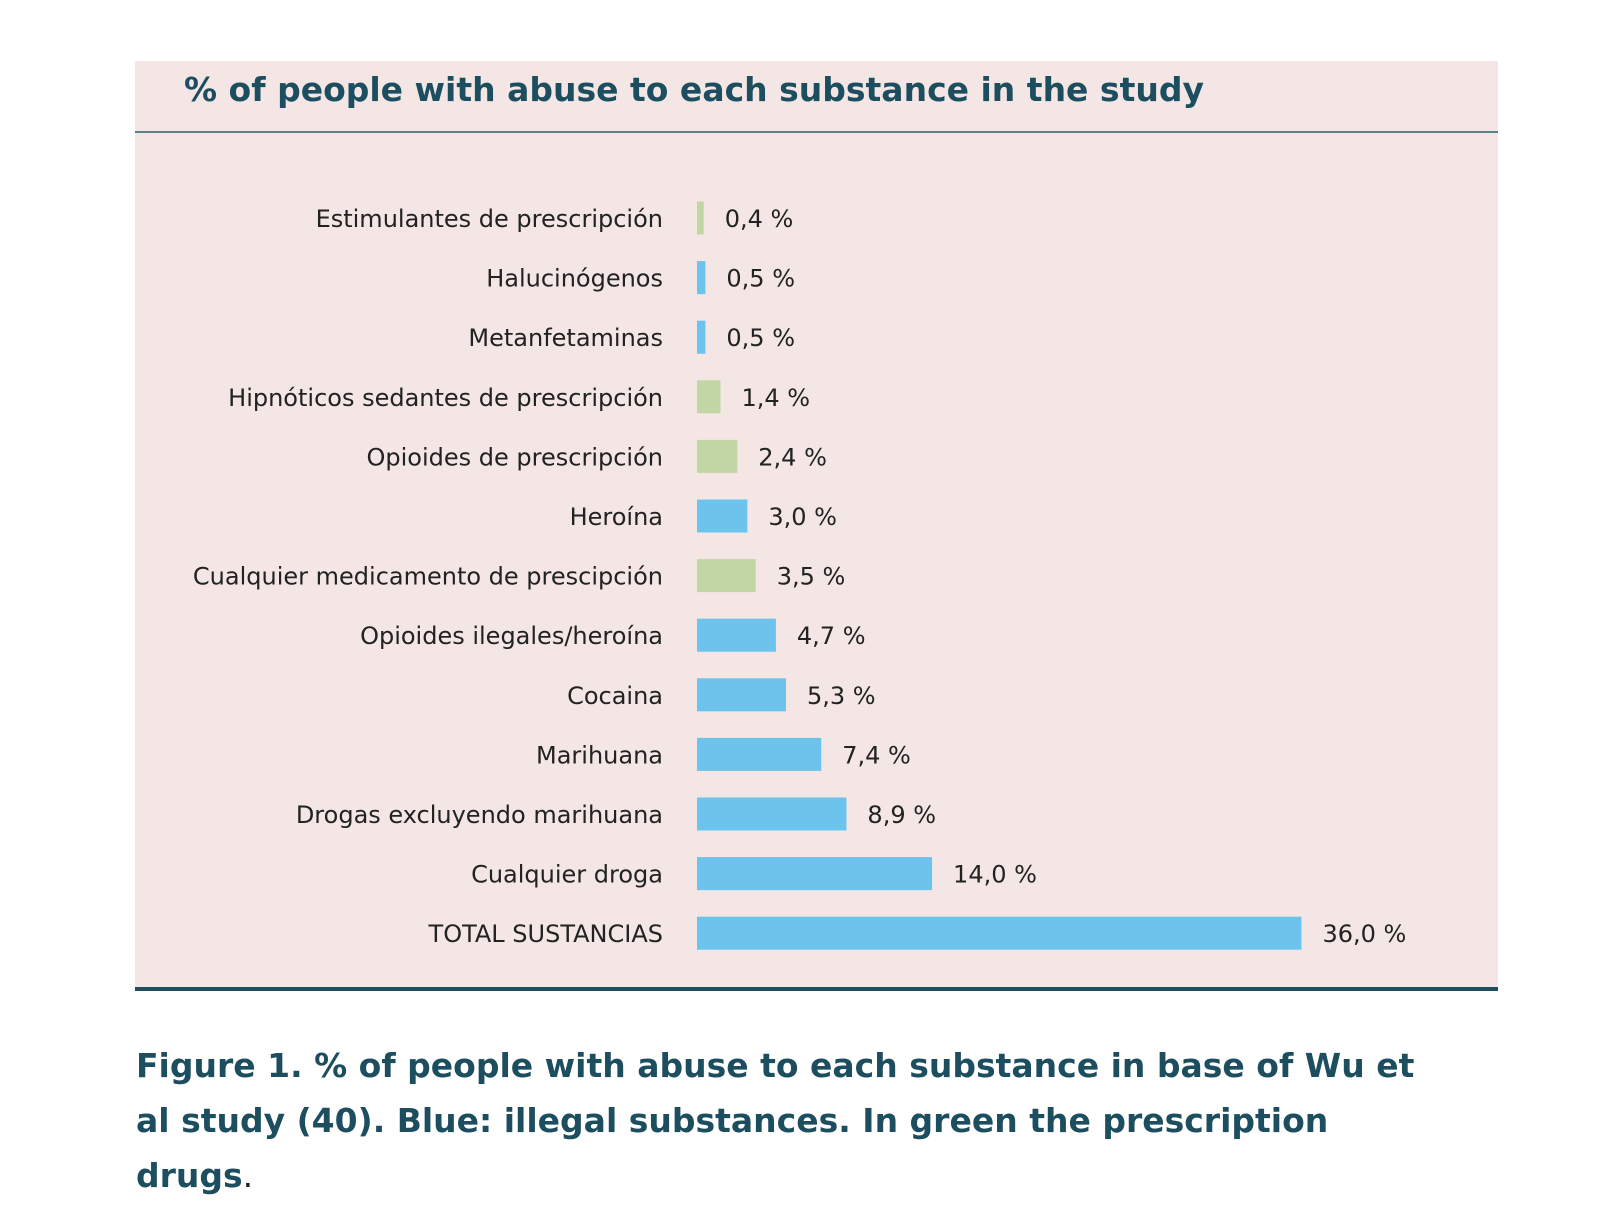 The height and width of the screenshot is (1211, 1623). What do you see at coordinates (722, 516) in the screenshot?
I see `bar-heroina` at bounding box center [722, 516].